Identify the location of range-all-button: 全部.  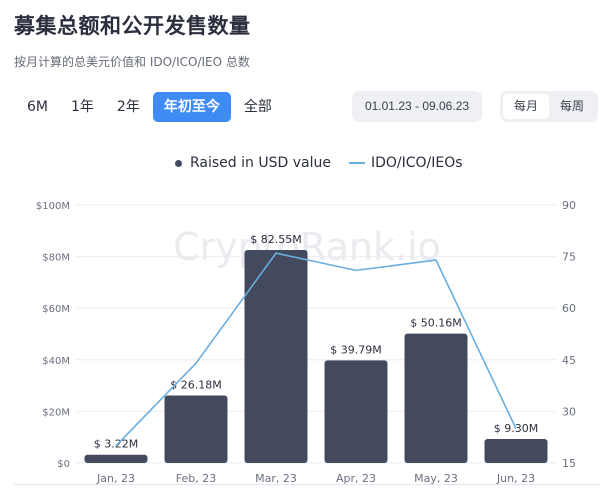
(257, 107).